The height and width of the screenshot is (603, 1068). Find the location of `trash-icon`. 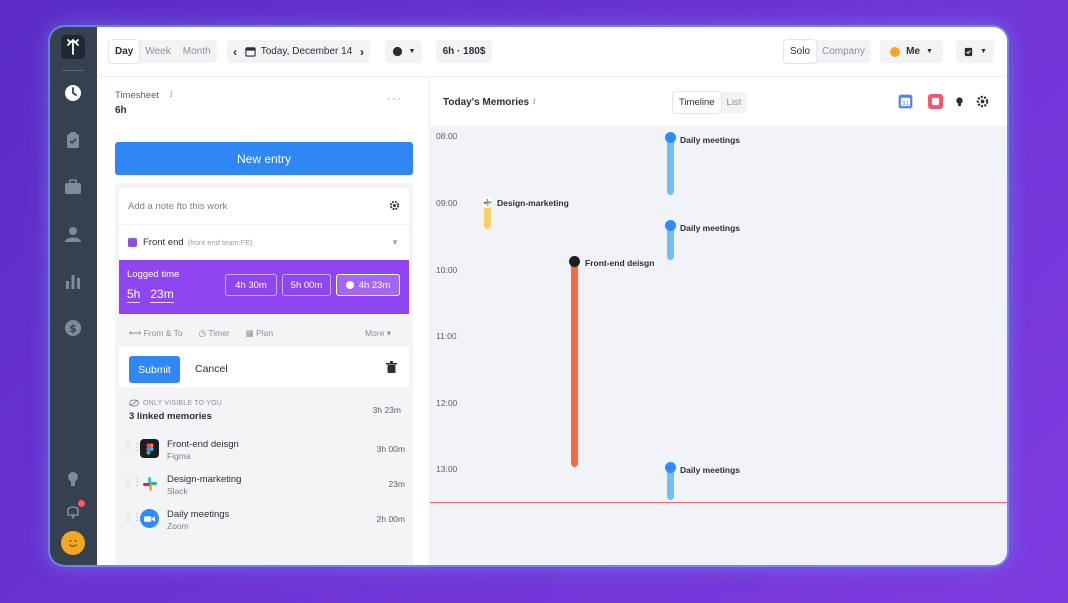

trash-icon is located at coordinates (391, 367).